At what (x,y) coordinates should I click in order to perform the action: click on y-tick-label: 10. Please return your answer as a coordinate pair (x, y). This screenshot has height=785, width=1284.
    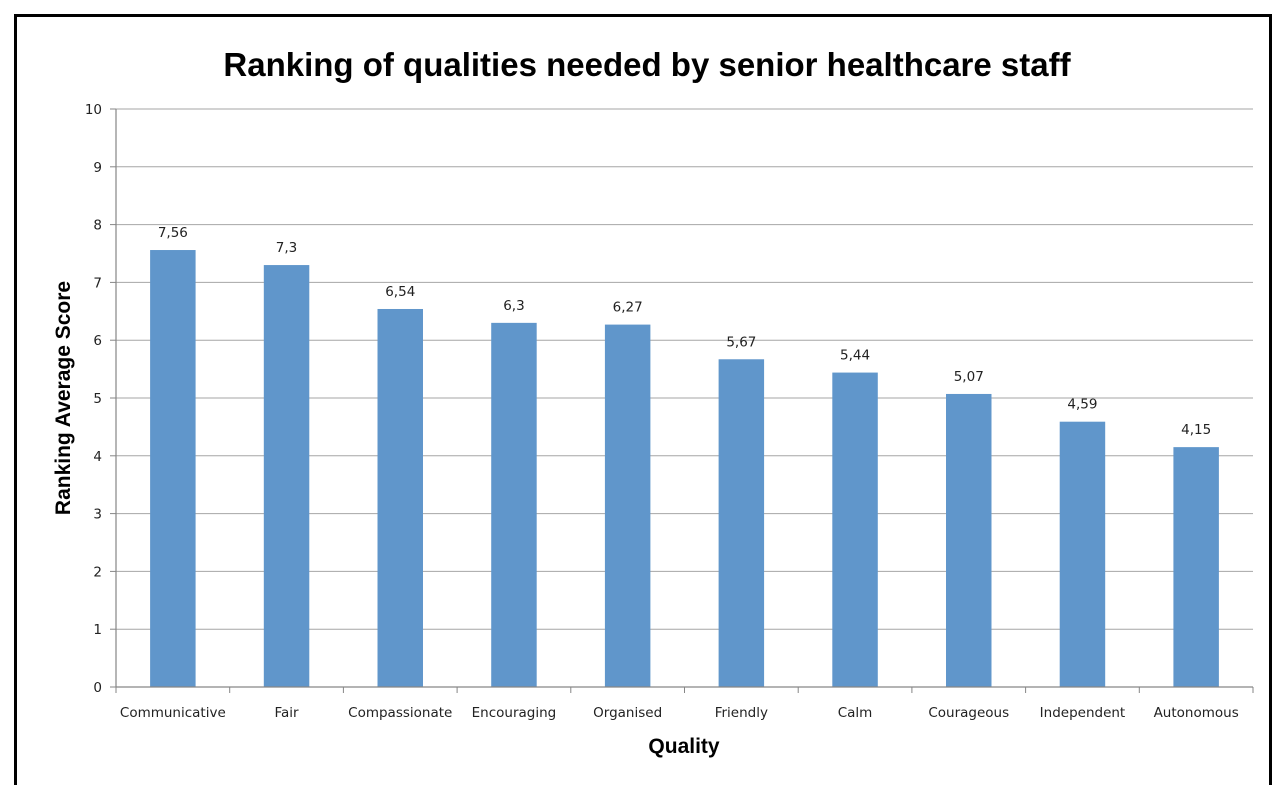
    Looking at the image, I should click on (93, 110).